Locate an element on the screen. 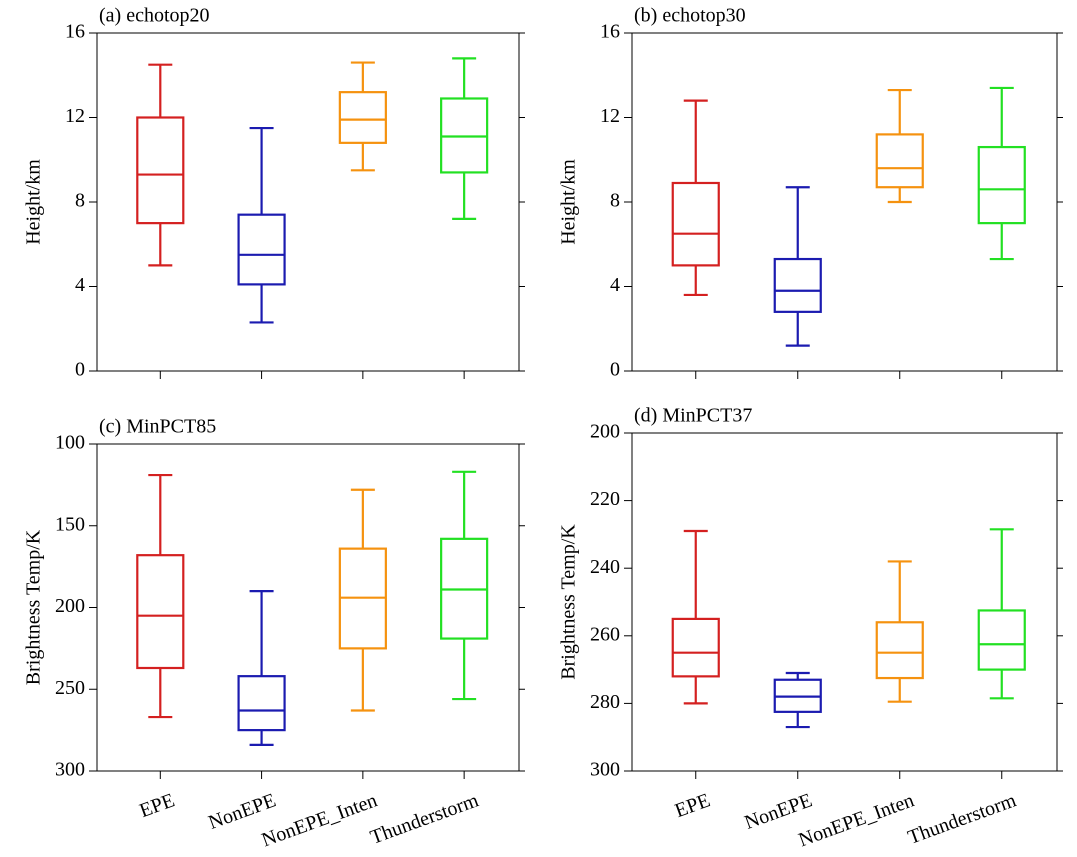 This screenshot has width=1077, height=857. y-tick-label: 250 is located at coordinates (70, 688).